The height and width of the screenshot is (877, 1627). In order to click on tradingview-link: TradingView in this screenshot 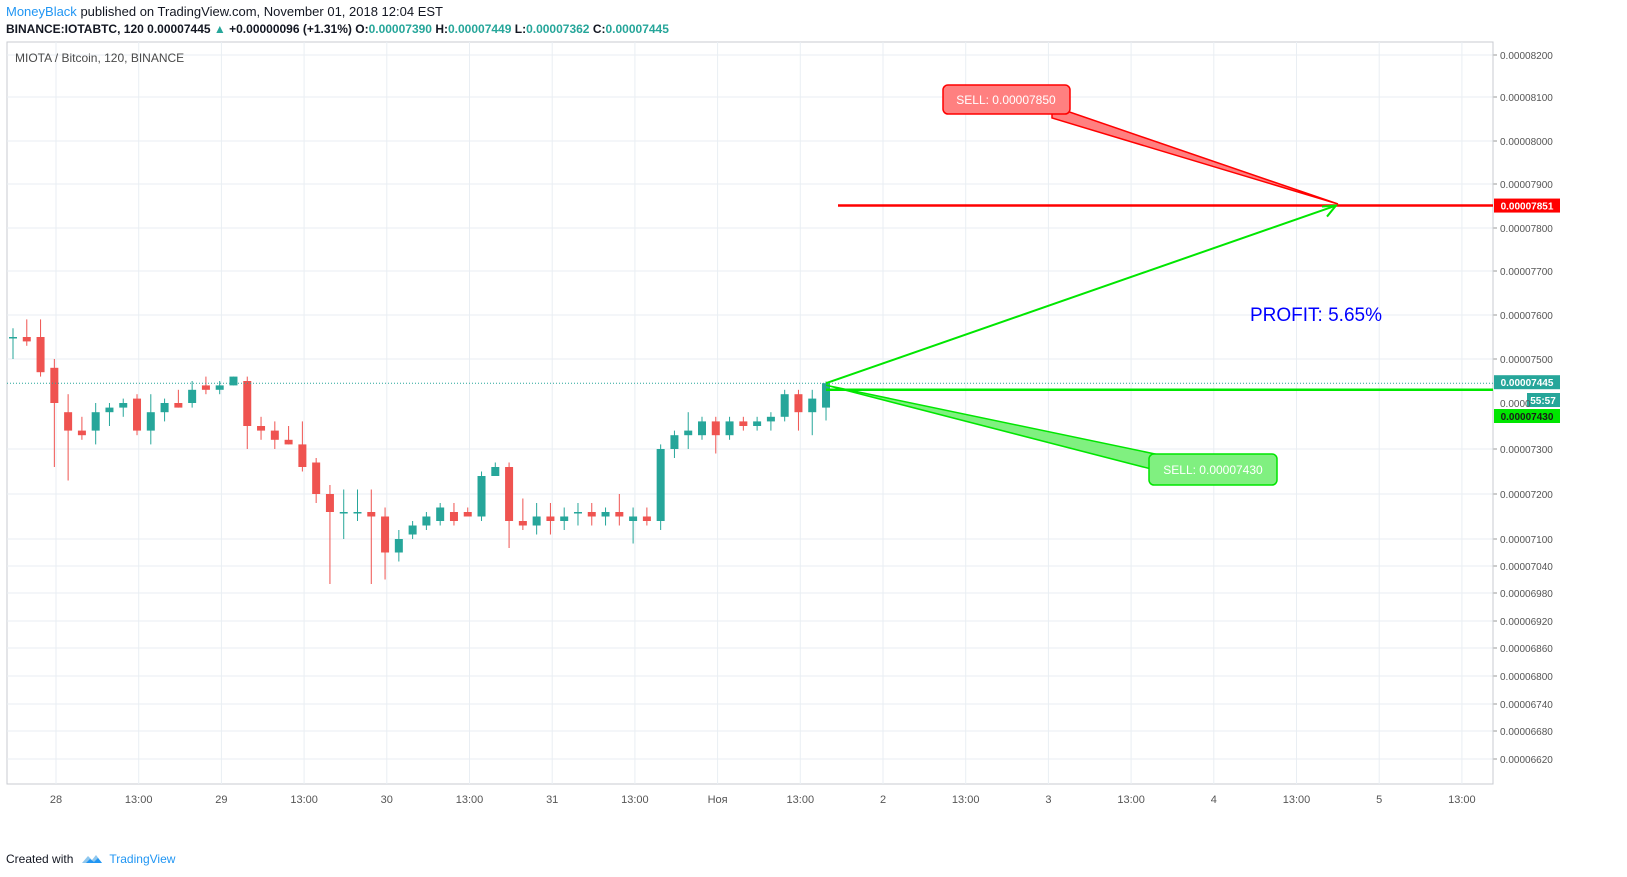, I will do `click(142, 859)`.